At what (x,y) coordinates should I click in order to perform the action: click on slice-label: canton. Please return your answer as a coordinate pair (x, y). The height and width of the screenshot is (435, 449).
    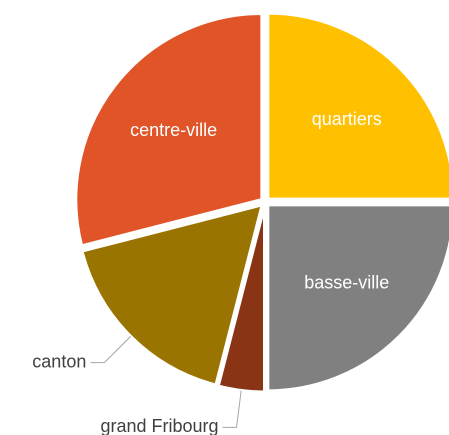
    Looking at the image, I should click on (59, 361).